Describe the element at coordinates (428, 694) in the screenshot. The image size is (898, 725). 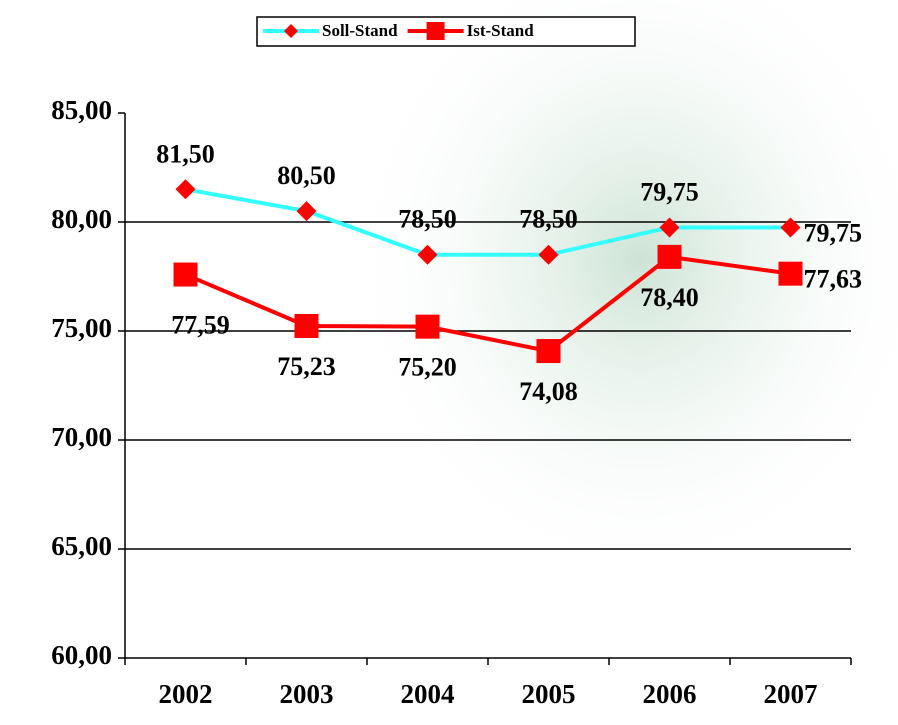
I see `x-tick-label: 2004` at that location.